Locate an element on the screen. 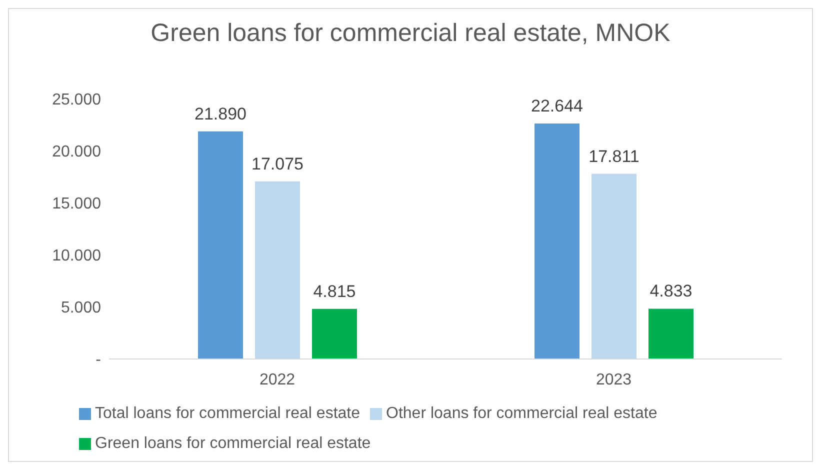 The image size is (821, 470). data-label: 17.075 is located at coordinates (278, 164).